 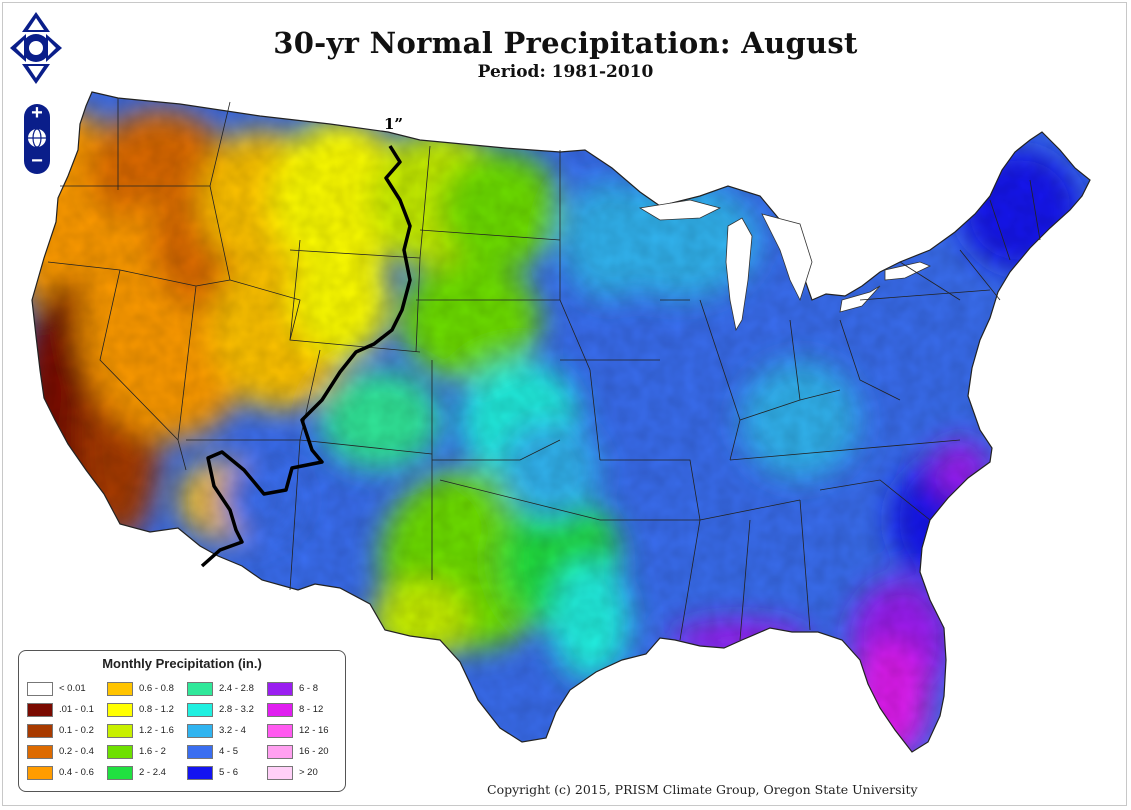 I want to click on legend-label: 16 - 20, so click(x=314, y=751).